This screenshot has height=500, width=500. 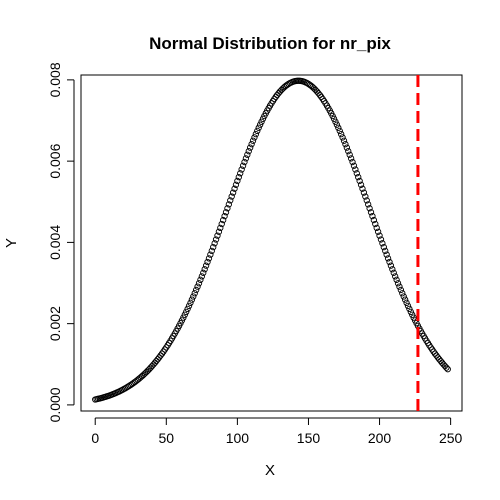 I want to click on x-axis-label: X, so click(x=270, y=470).